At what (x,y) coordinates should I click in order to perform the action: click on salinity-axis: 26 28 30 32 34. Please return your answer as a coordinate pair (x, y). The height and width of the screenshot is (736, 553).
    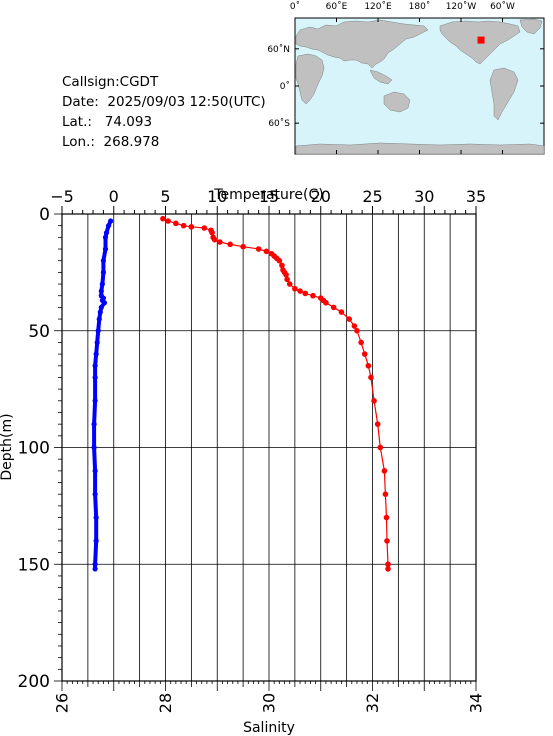
    Looking at the image, I should click on (269, 697).